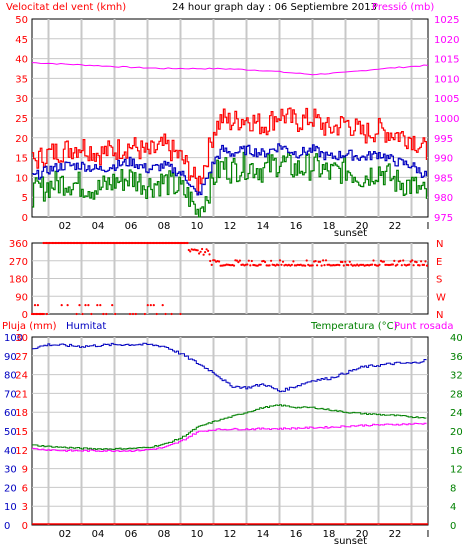 This screenshot has width=470, height=559. Describe the element at coordinates (21, 99) in the screenshot. I see `wind-tick-label: 30` at that location.